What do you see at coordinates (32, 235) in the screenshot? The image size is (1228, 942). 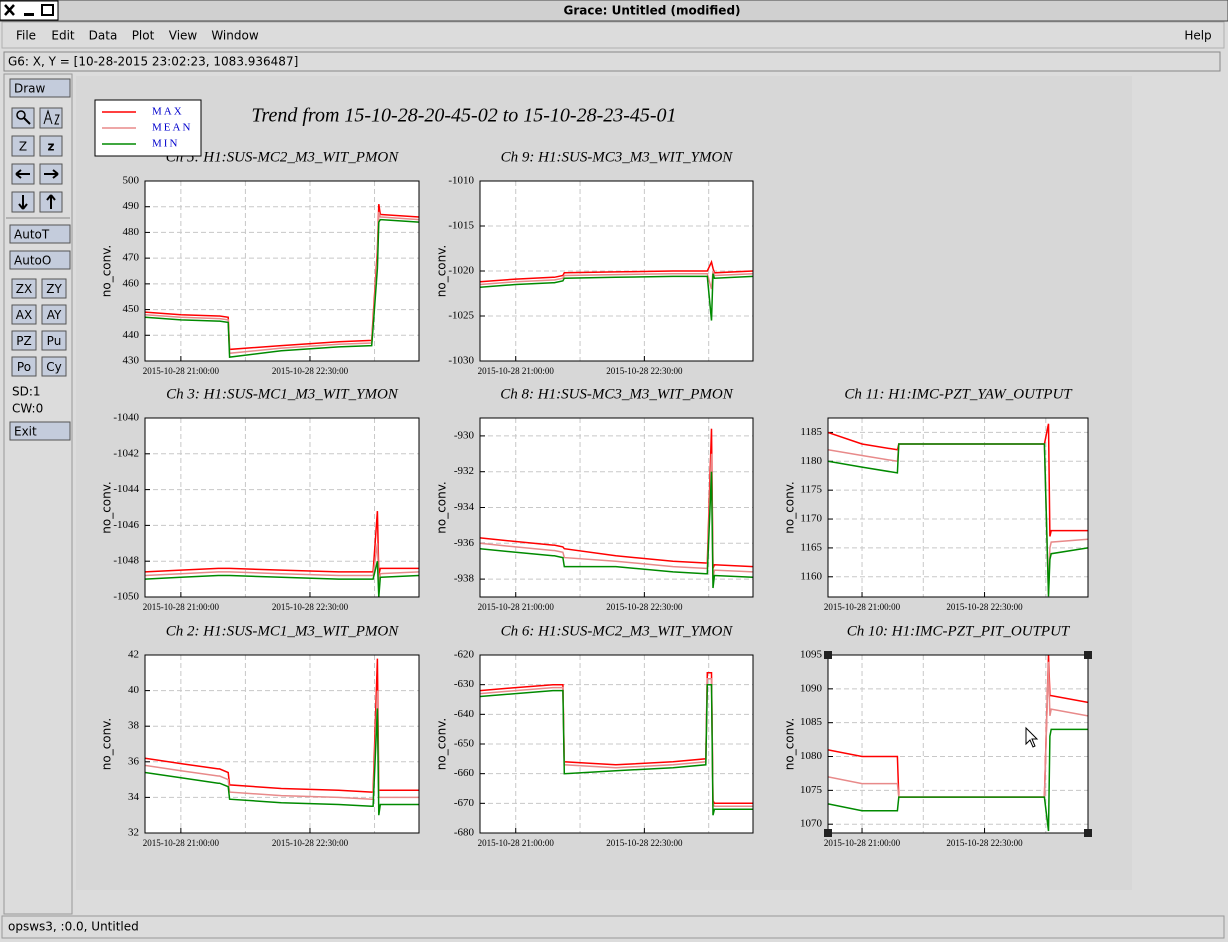 I see `autot-button-label: AutoT` at bounding box center [32, 235].